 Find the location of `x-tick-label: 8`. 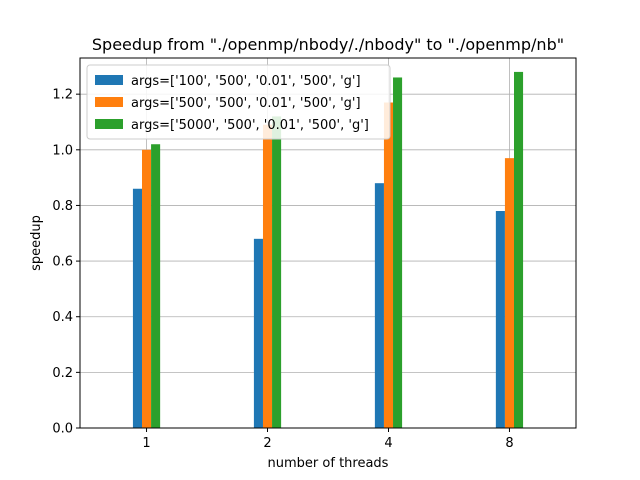

x-tick-label: 8 is located at coordinates (509, 443).